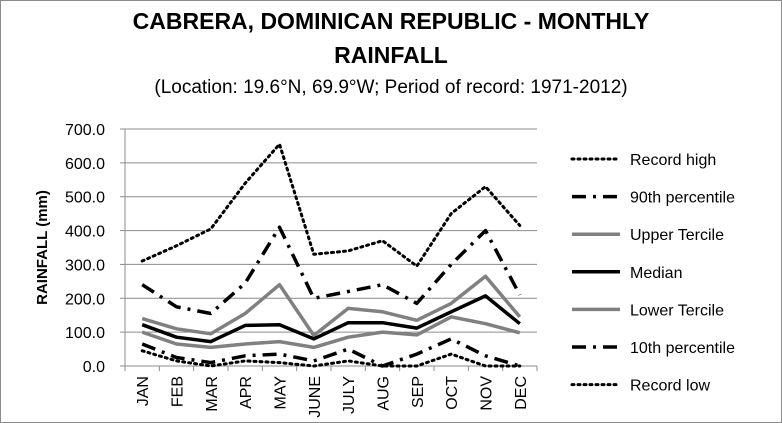 The image size is (782, 423). Describe the element at coordinates (677, 235) in the screenshot. I see `legend-label-upper-tercile: Upper Tercile` at that location.